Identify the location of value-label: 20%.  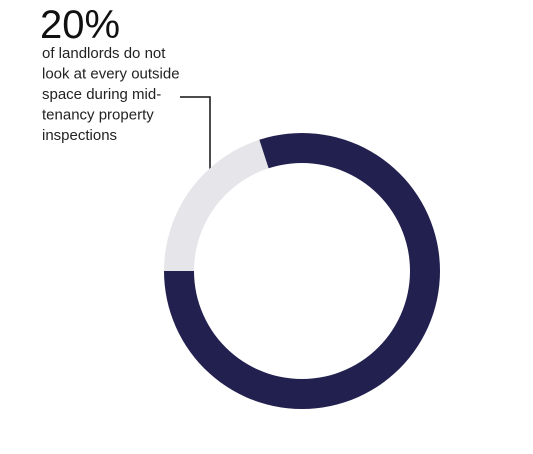
(80, 25).